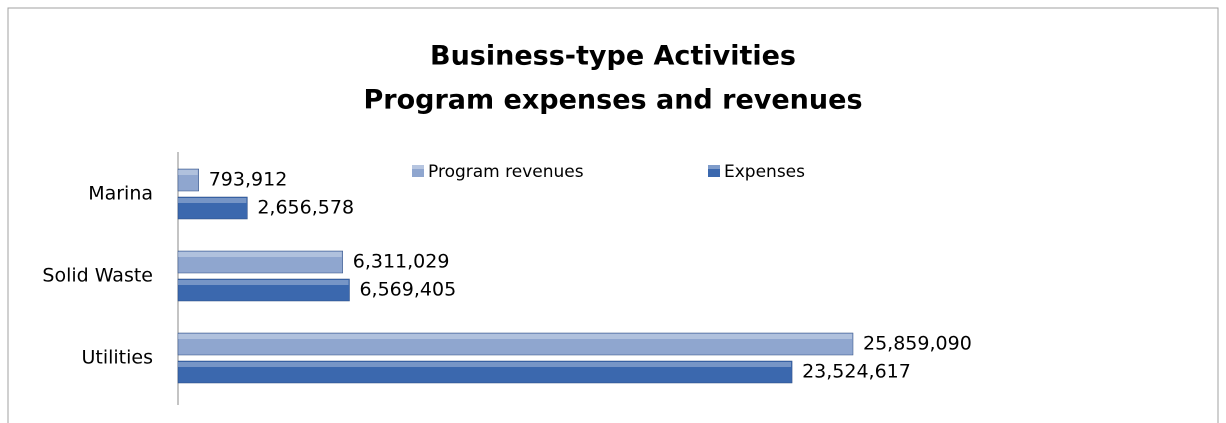 The image size is (1226, 423). I want to click on chart-subtitle: Program expenses and revenues, so click(612, 100).